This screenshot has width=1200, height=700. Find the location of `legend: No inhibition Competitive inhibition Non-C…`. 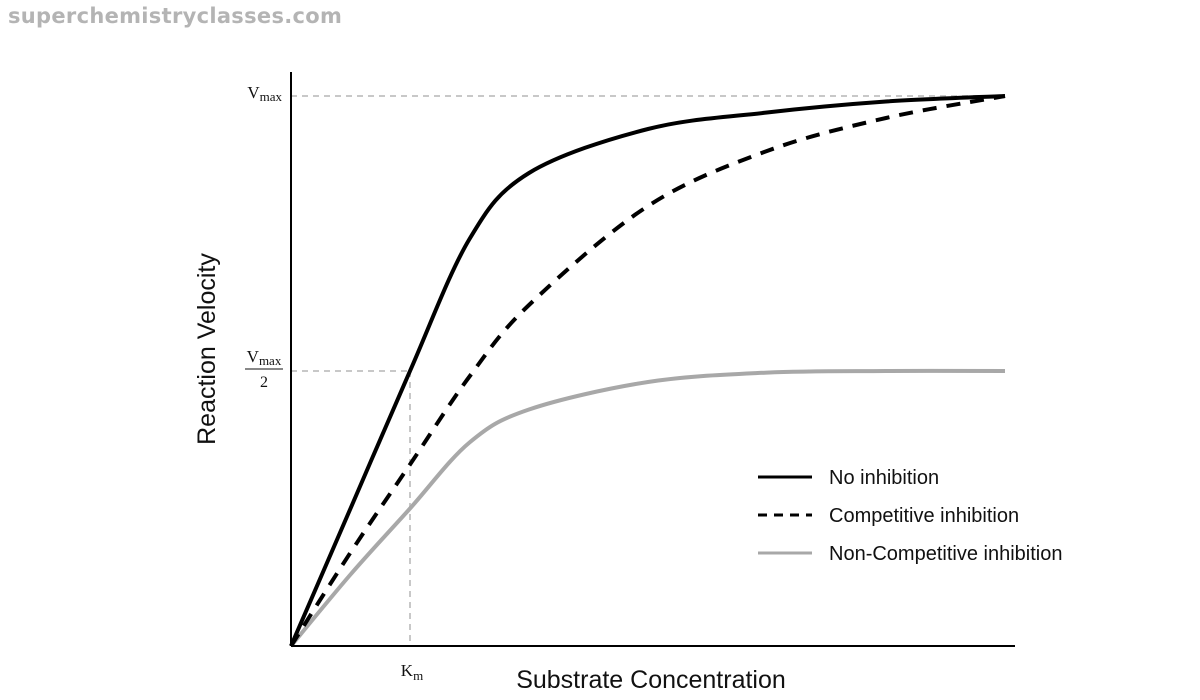

legend: No inhibition Competitive inhibition Non-C… is located at coordinates (910, 516).